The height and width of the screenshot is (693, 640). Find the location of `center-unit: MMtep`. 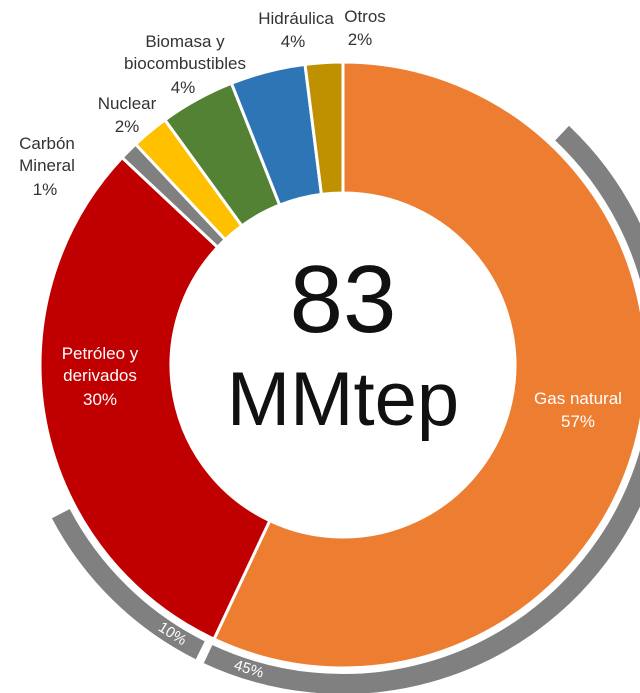

center-unit: MMtep is located at coordinates (343, 399).